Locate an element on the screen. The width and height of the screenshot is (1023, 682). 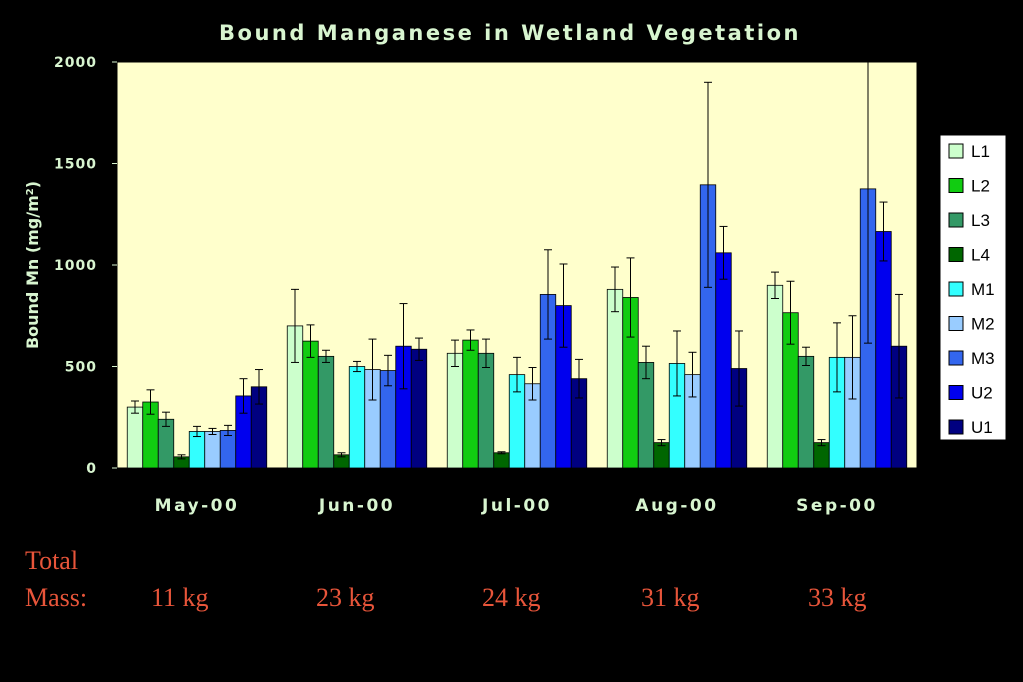
x-tick-label-sep-00: Sep-00 is located at coordinates (837, 506).